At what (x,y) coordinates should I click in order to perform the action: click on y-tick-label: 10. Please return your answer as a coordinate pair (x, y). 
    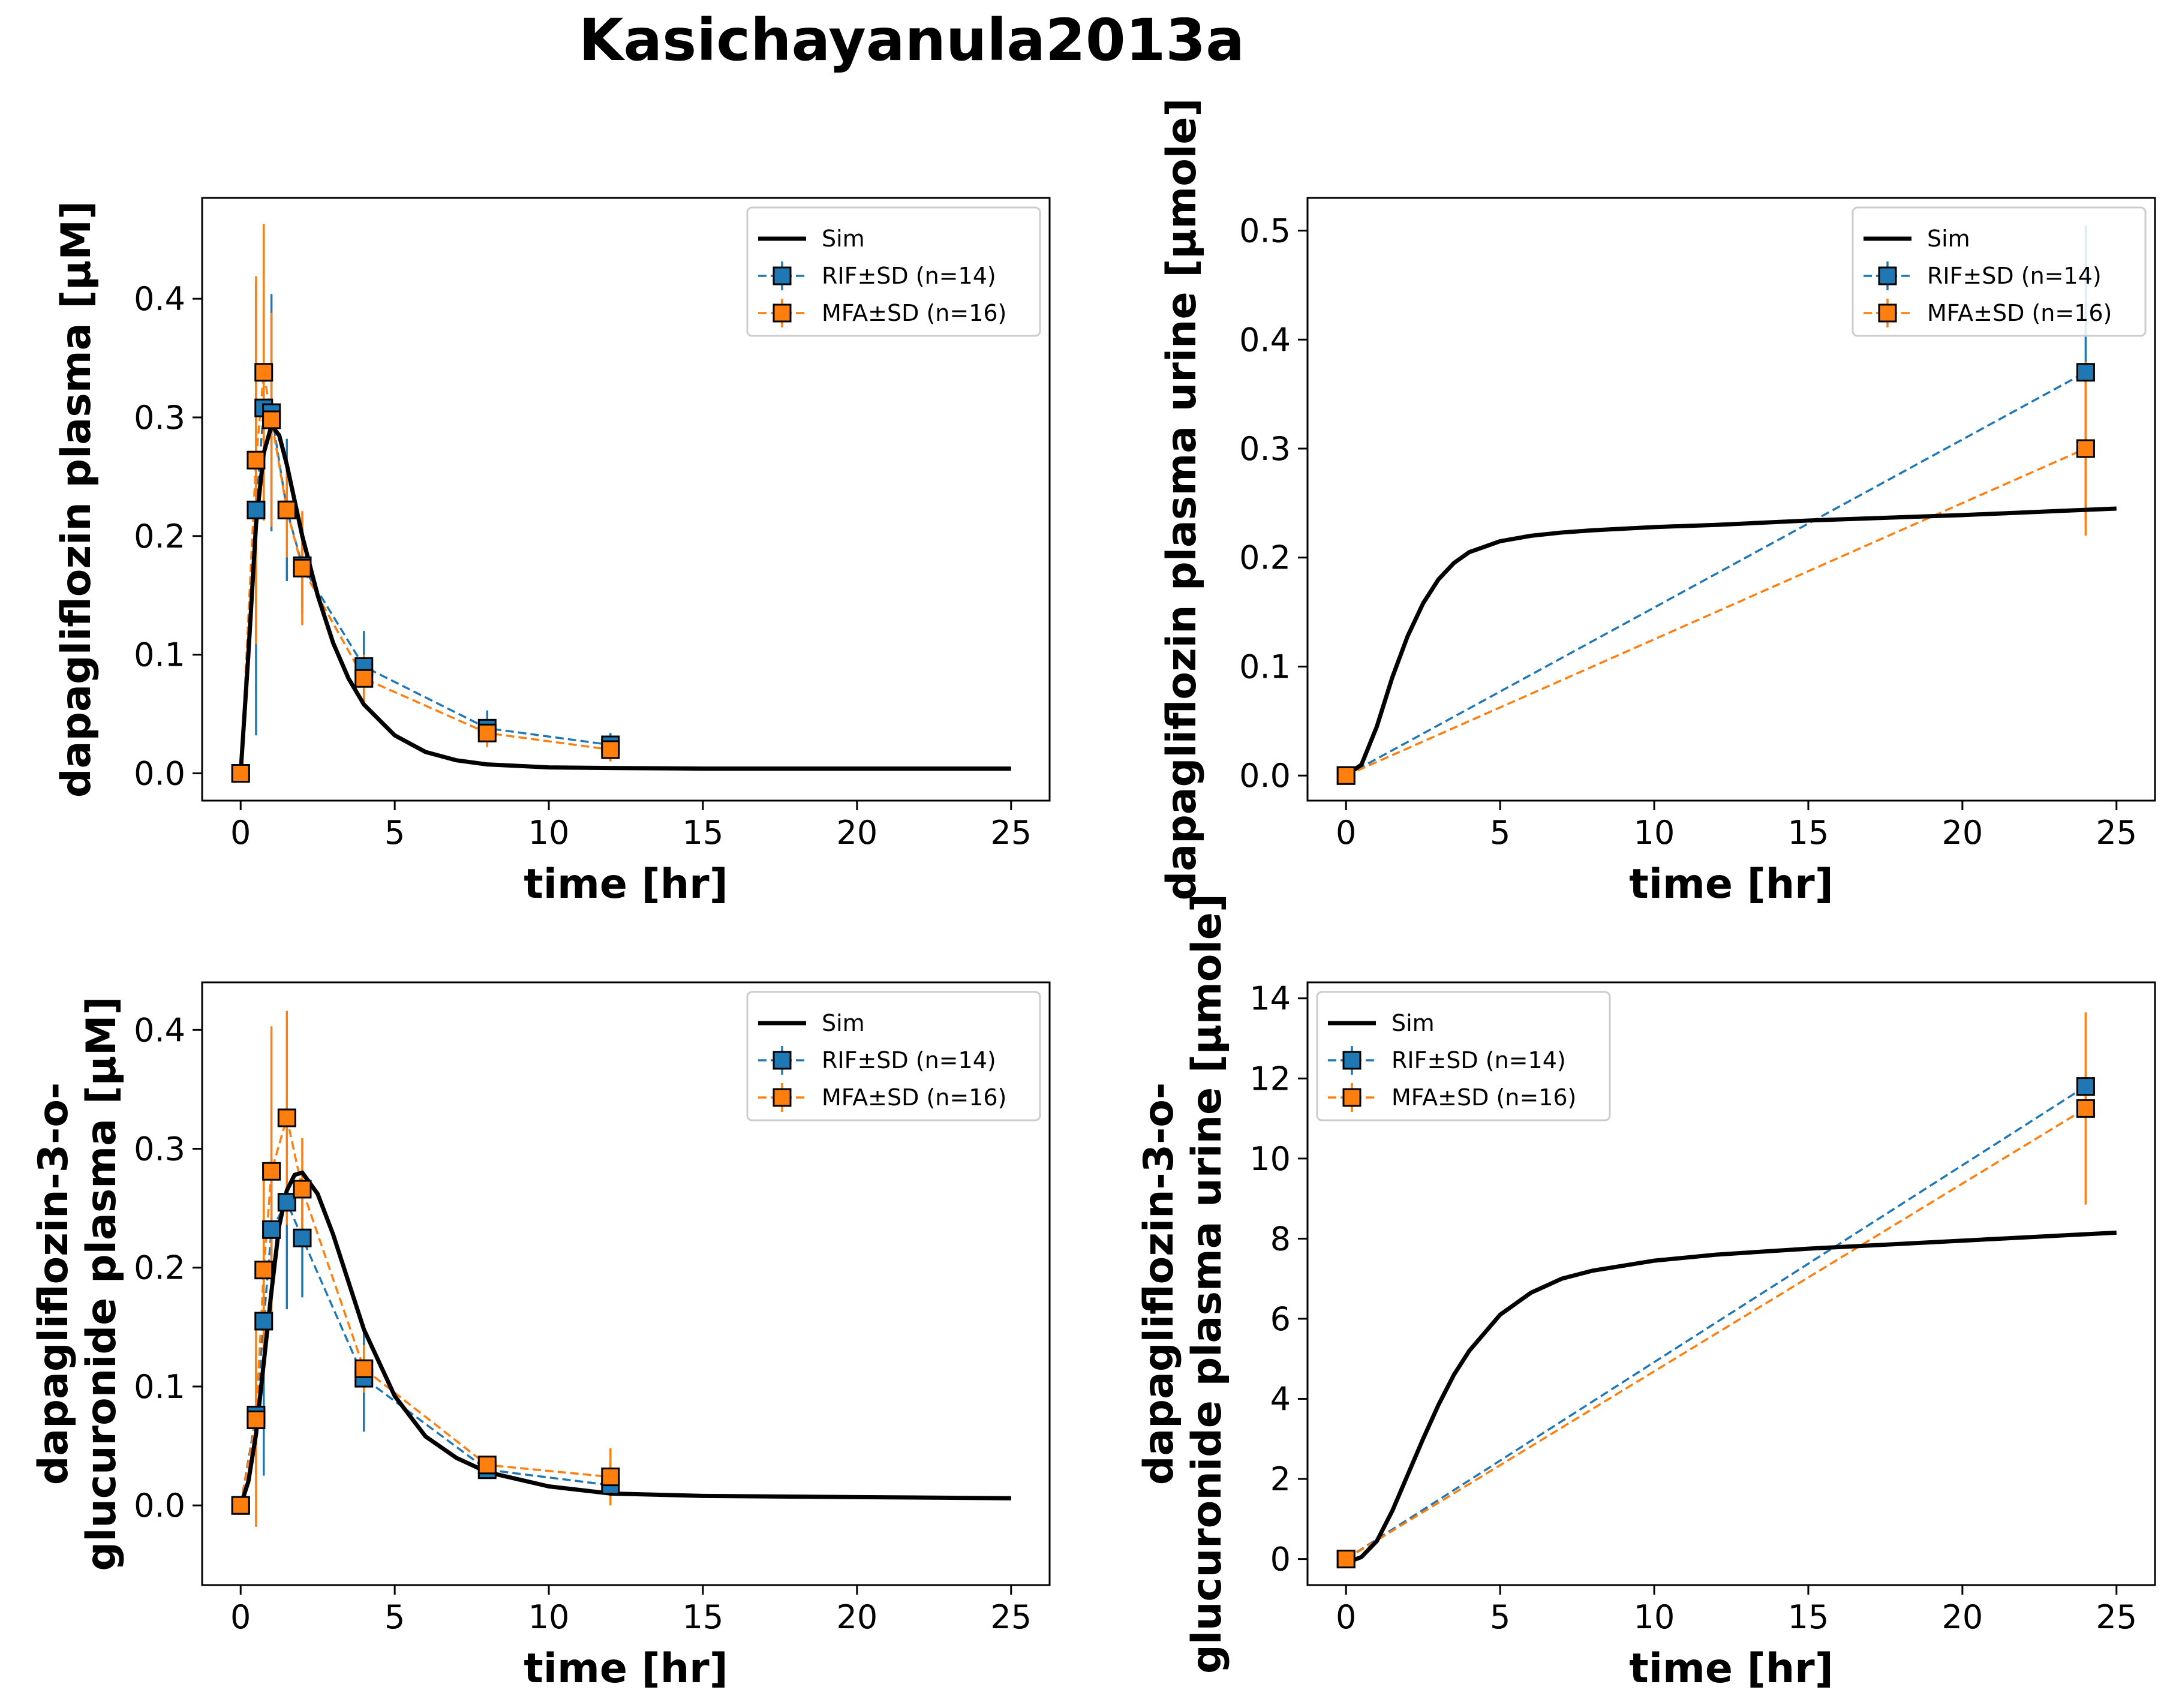
    Looking at the image, I should click on (1270, 1159).